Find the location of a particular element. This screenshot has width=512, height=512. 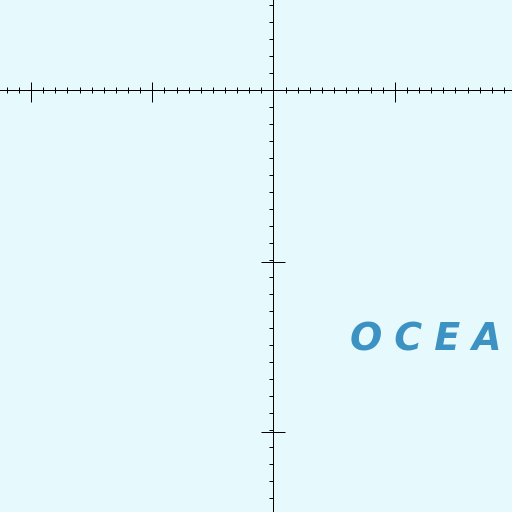

meridian-tick-marks is located at coordinates (273, 252).